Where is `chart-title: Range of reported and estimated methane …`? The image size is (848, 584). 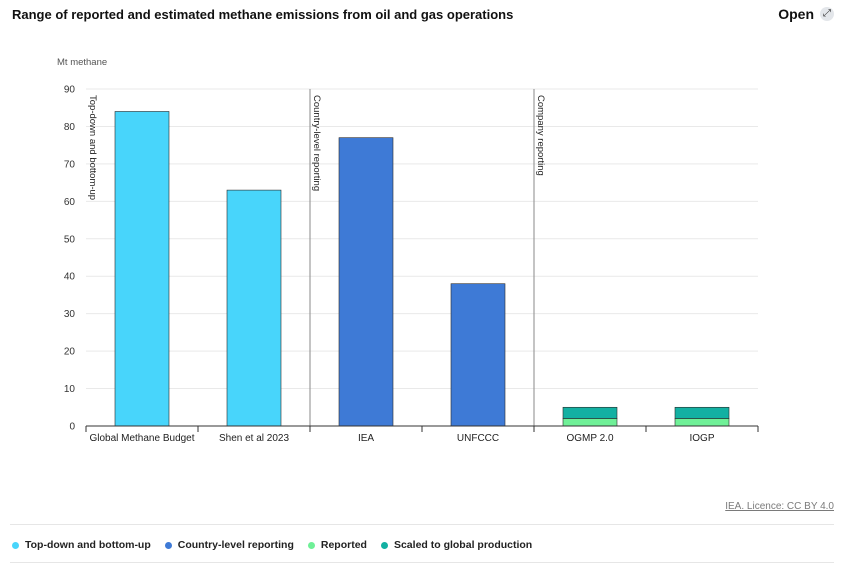
chart-title: Range of reported and estimated methane … is located at coordinates (263, 14).